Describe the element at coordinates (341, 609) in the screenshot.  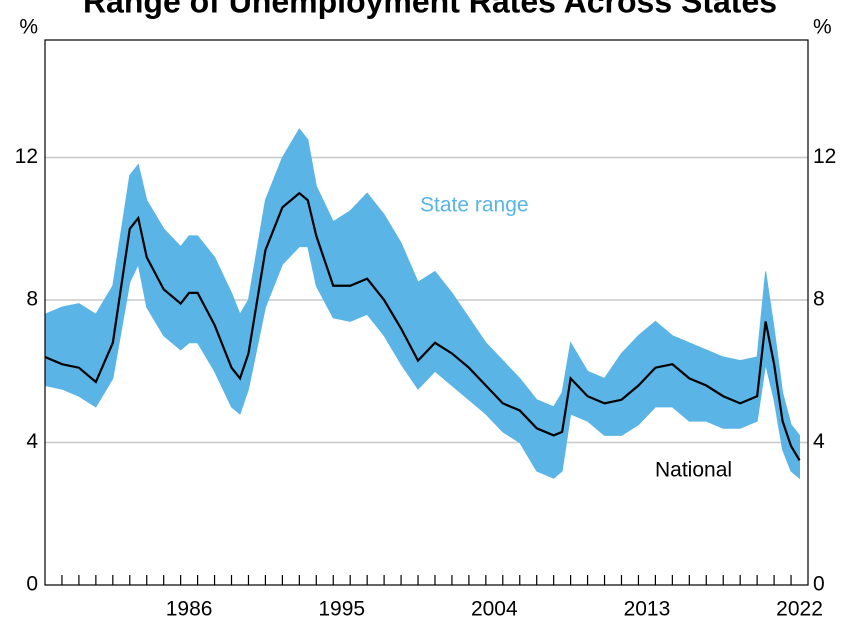
I see `x-tick-label: 1995` at that location.